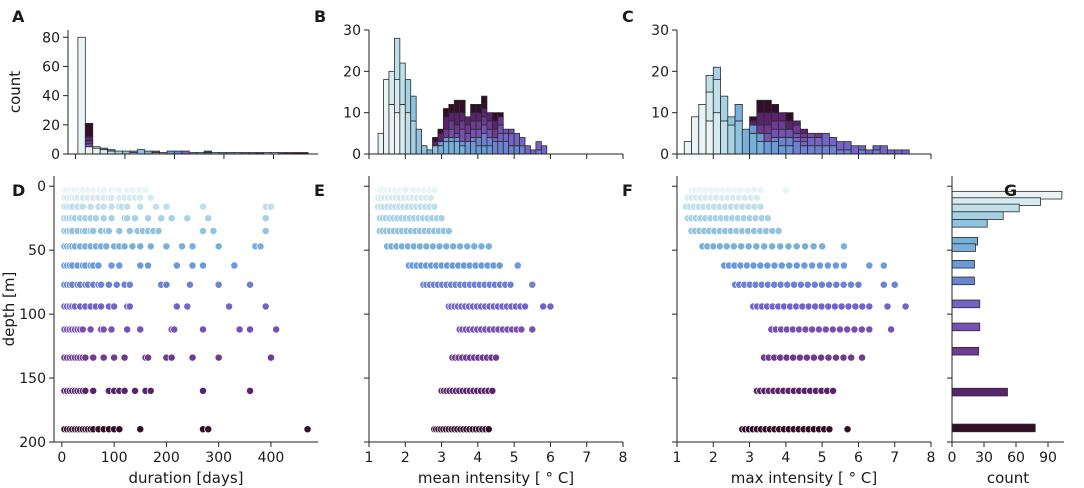 The image size is (1084, 488). Describe the element at coordinates (32, 379) in the screenshot. I see `y-tick-label: 150` at that location.